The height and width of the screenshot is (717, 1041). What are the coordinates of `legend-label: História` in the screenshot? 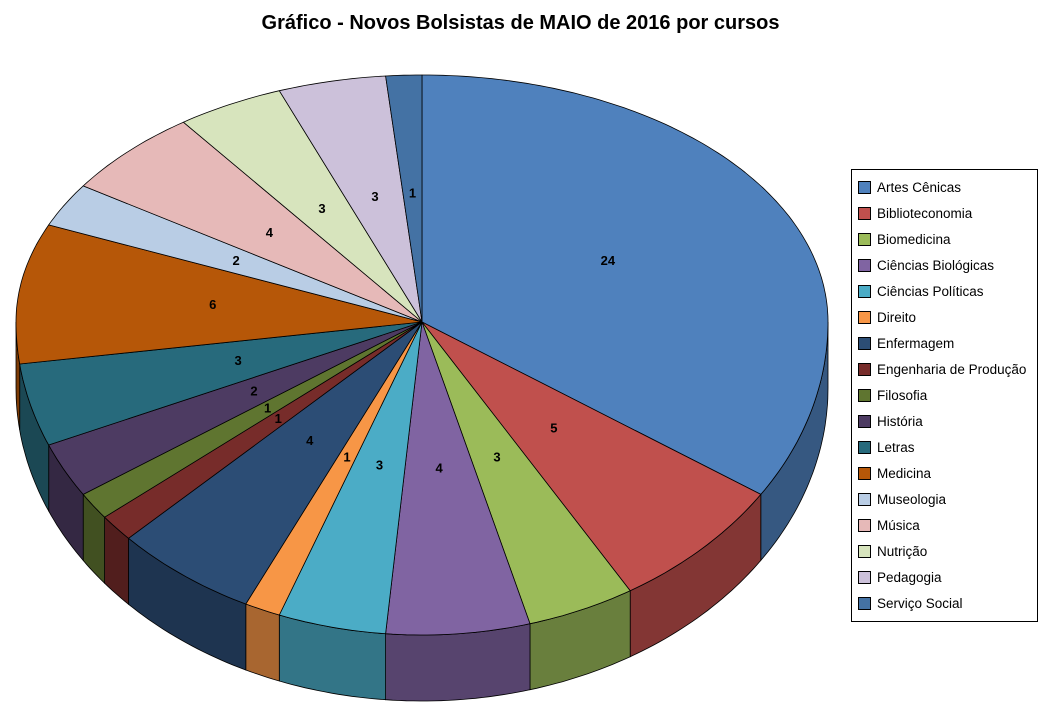 It's located at (900, 421).